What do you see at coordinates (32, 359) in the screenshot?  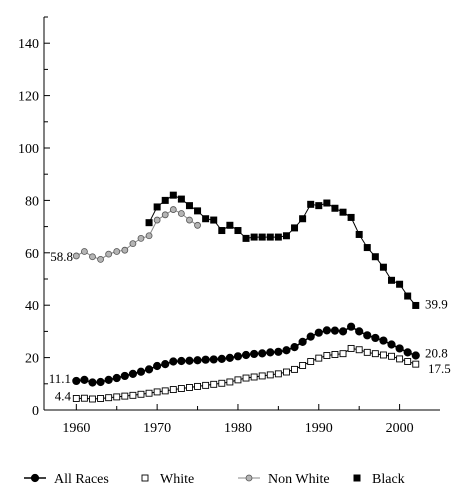 I see `y-tick-label: 20` at bounding box center [32, 359].